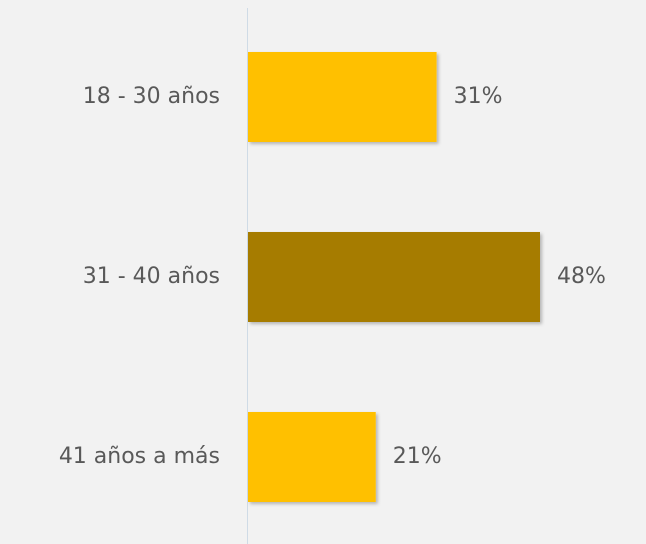 The image size is (646, 544). I want to click on value-label: 21%, so click(417, 456).